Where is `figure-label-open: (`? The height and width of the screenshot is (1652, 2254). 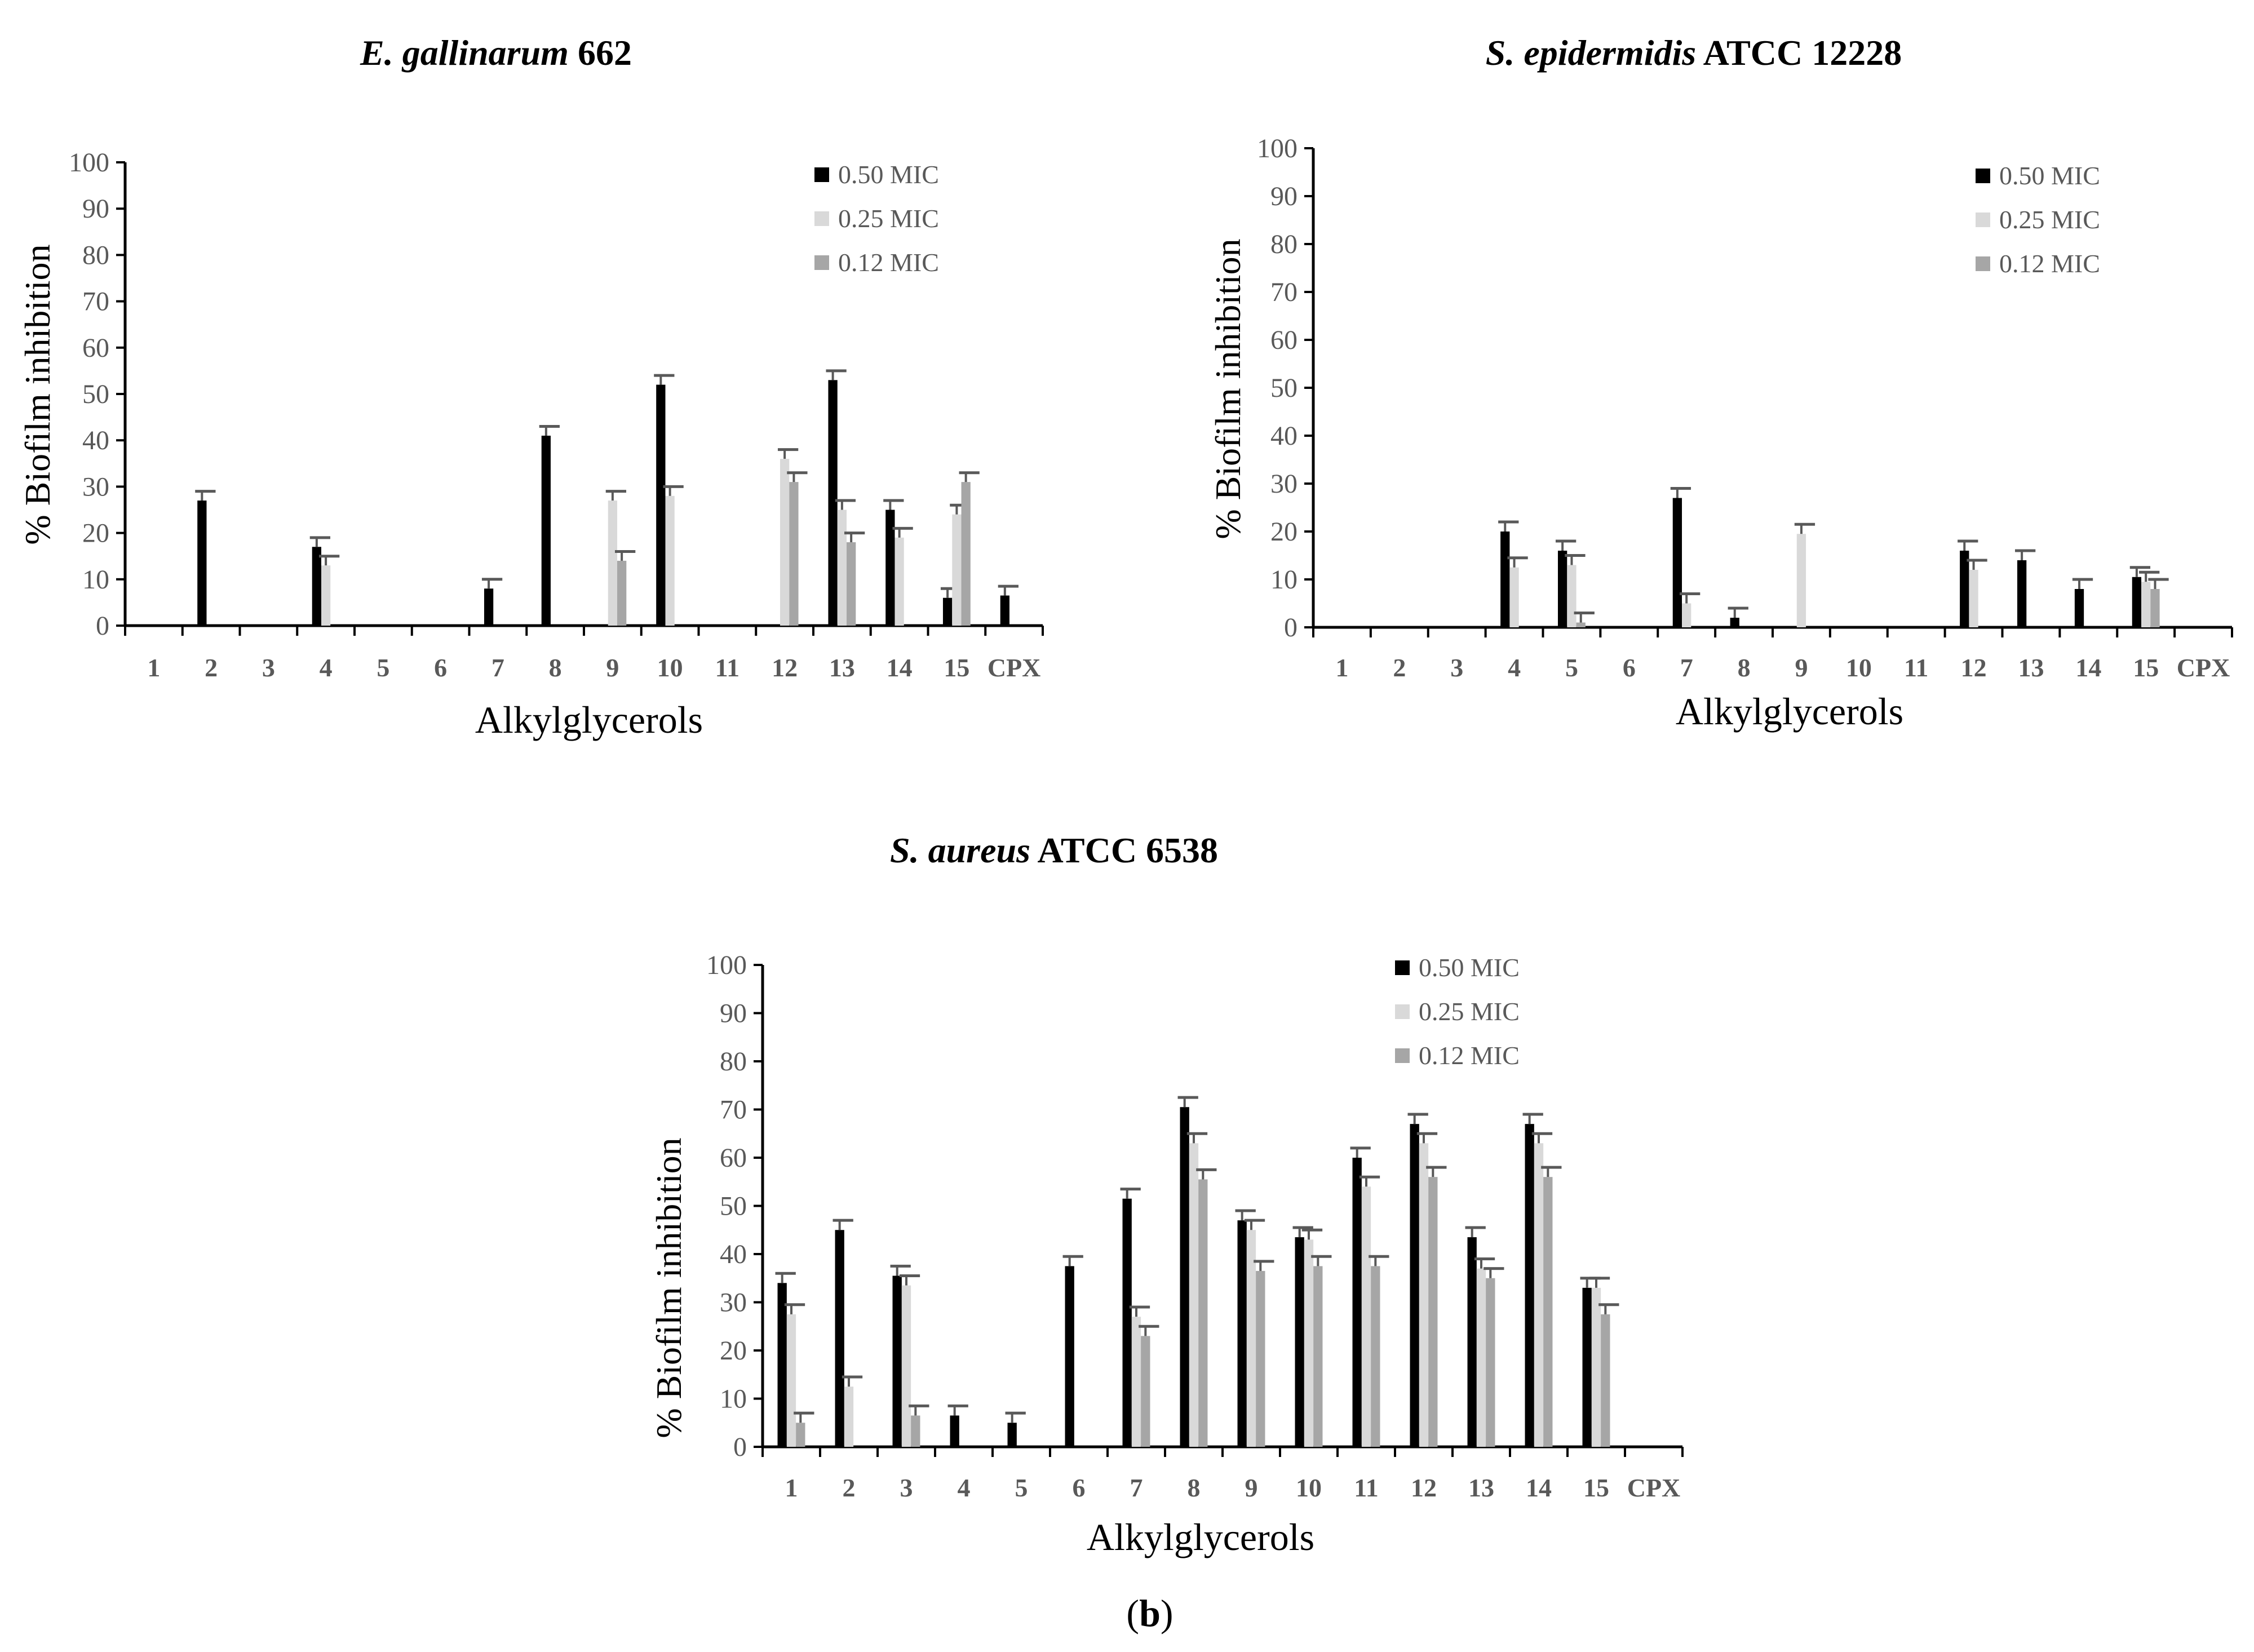
figure-label-open: ( is located at coordinates (1132, 1613).